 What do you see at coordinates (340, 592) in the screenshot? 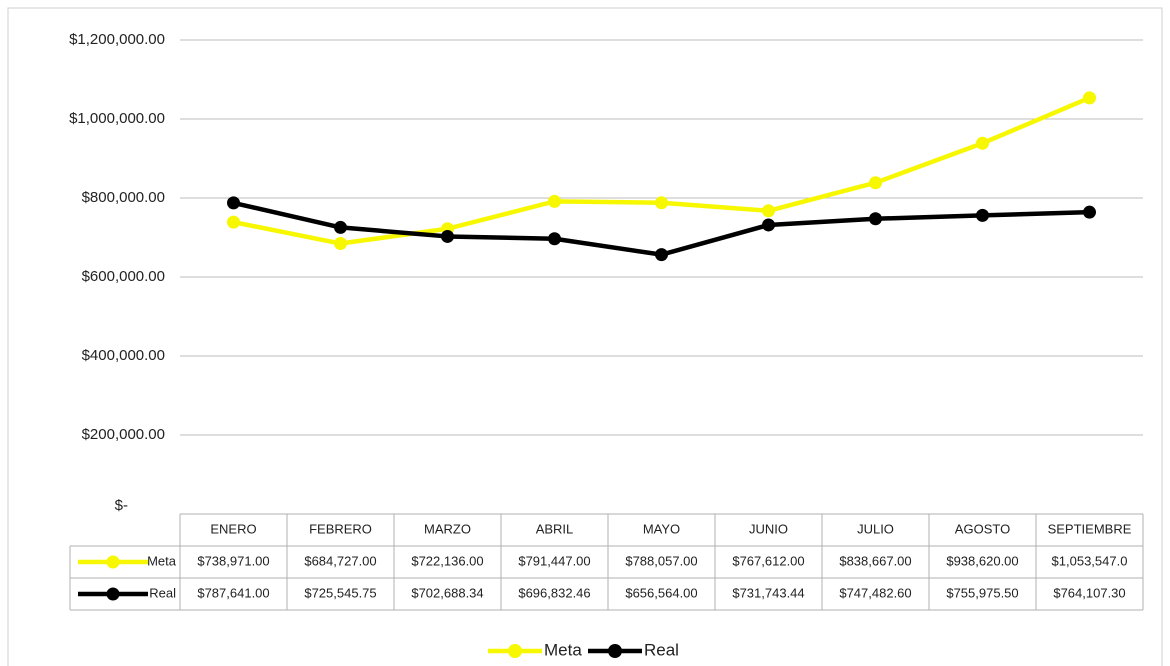
I see `table-value: $725,545.75` at bounding box center [340, 592].